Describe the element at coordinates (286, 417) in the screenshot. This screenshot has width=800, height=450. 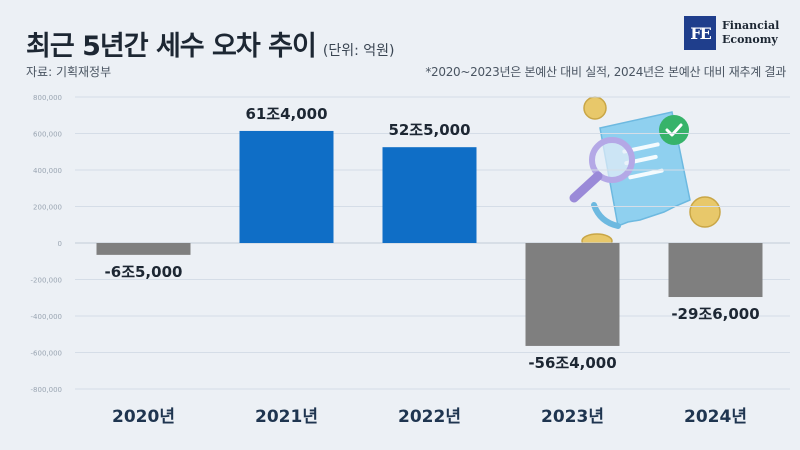
I see `x-category-label: 2021년` at that location.